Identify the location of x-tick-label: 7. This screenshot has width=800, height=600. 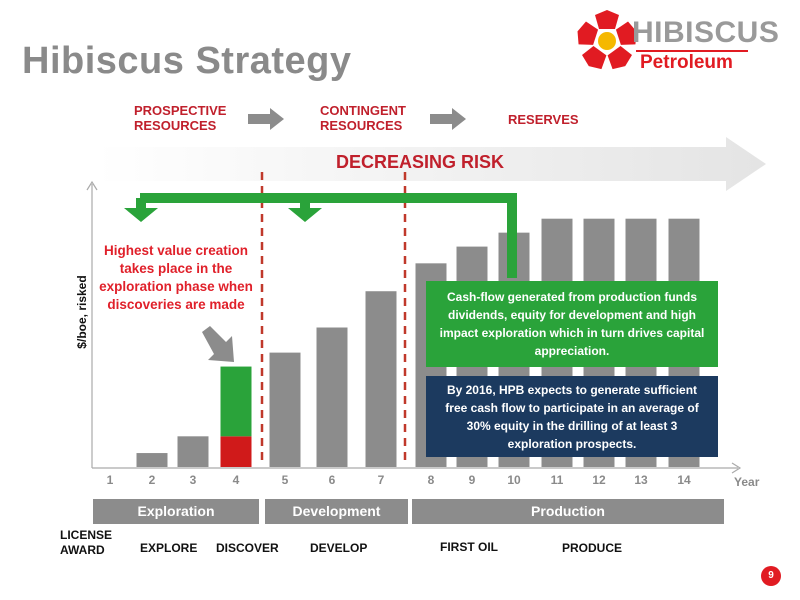
(381, 480).